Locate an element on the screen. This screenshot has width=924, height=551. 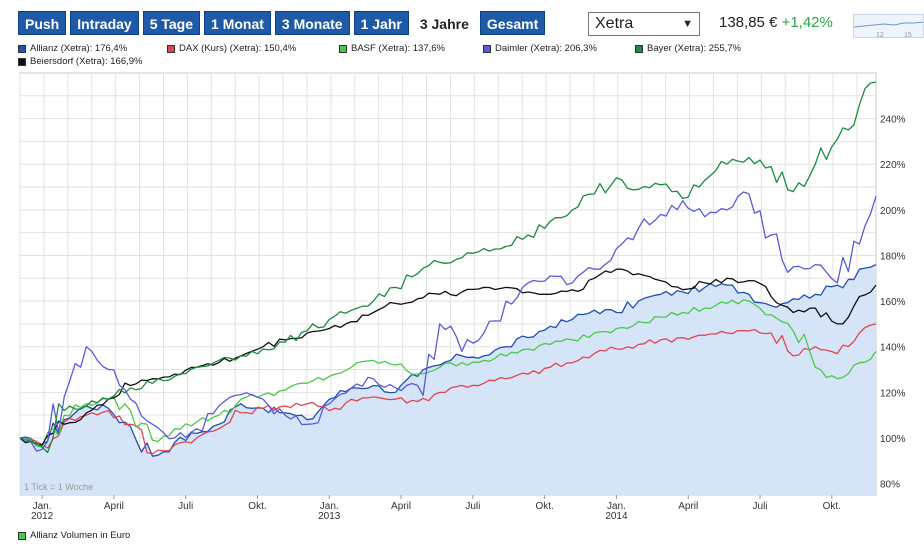
legend-item-dax: DAX (Kurs) (Xetra): 150,4% is located at coordinates (231, 48).